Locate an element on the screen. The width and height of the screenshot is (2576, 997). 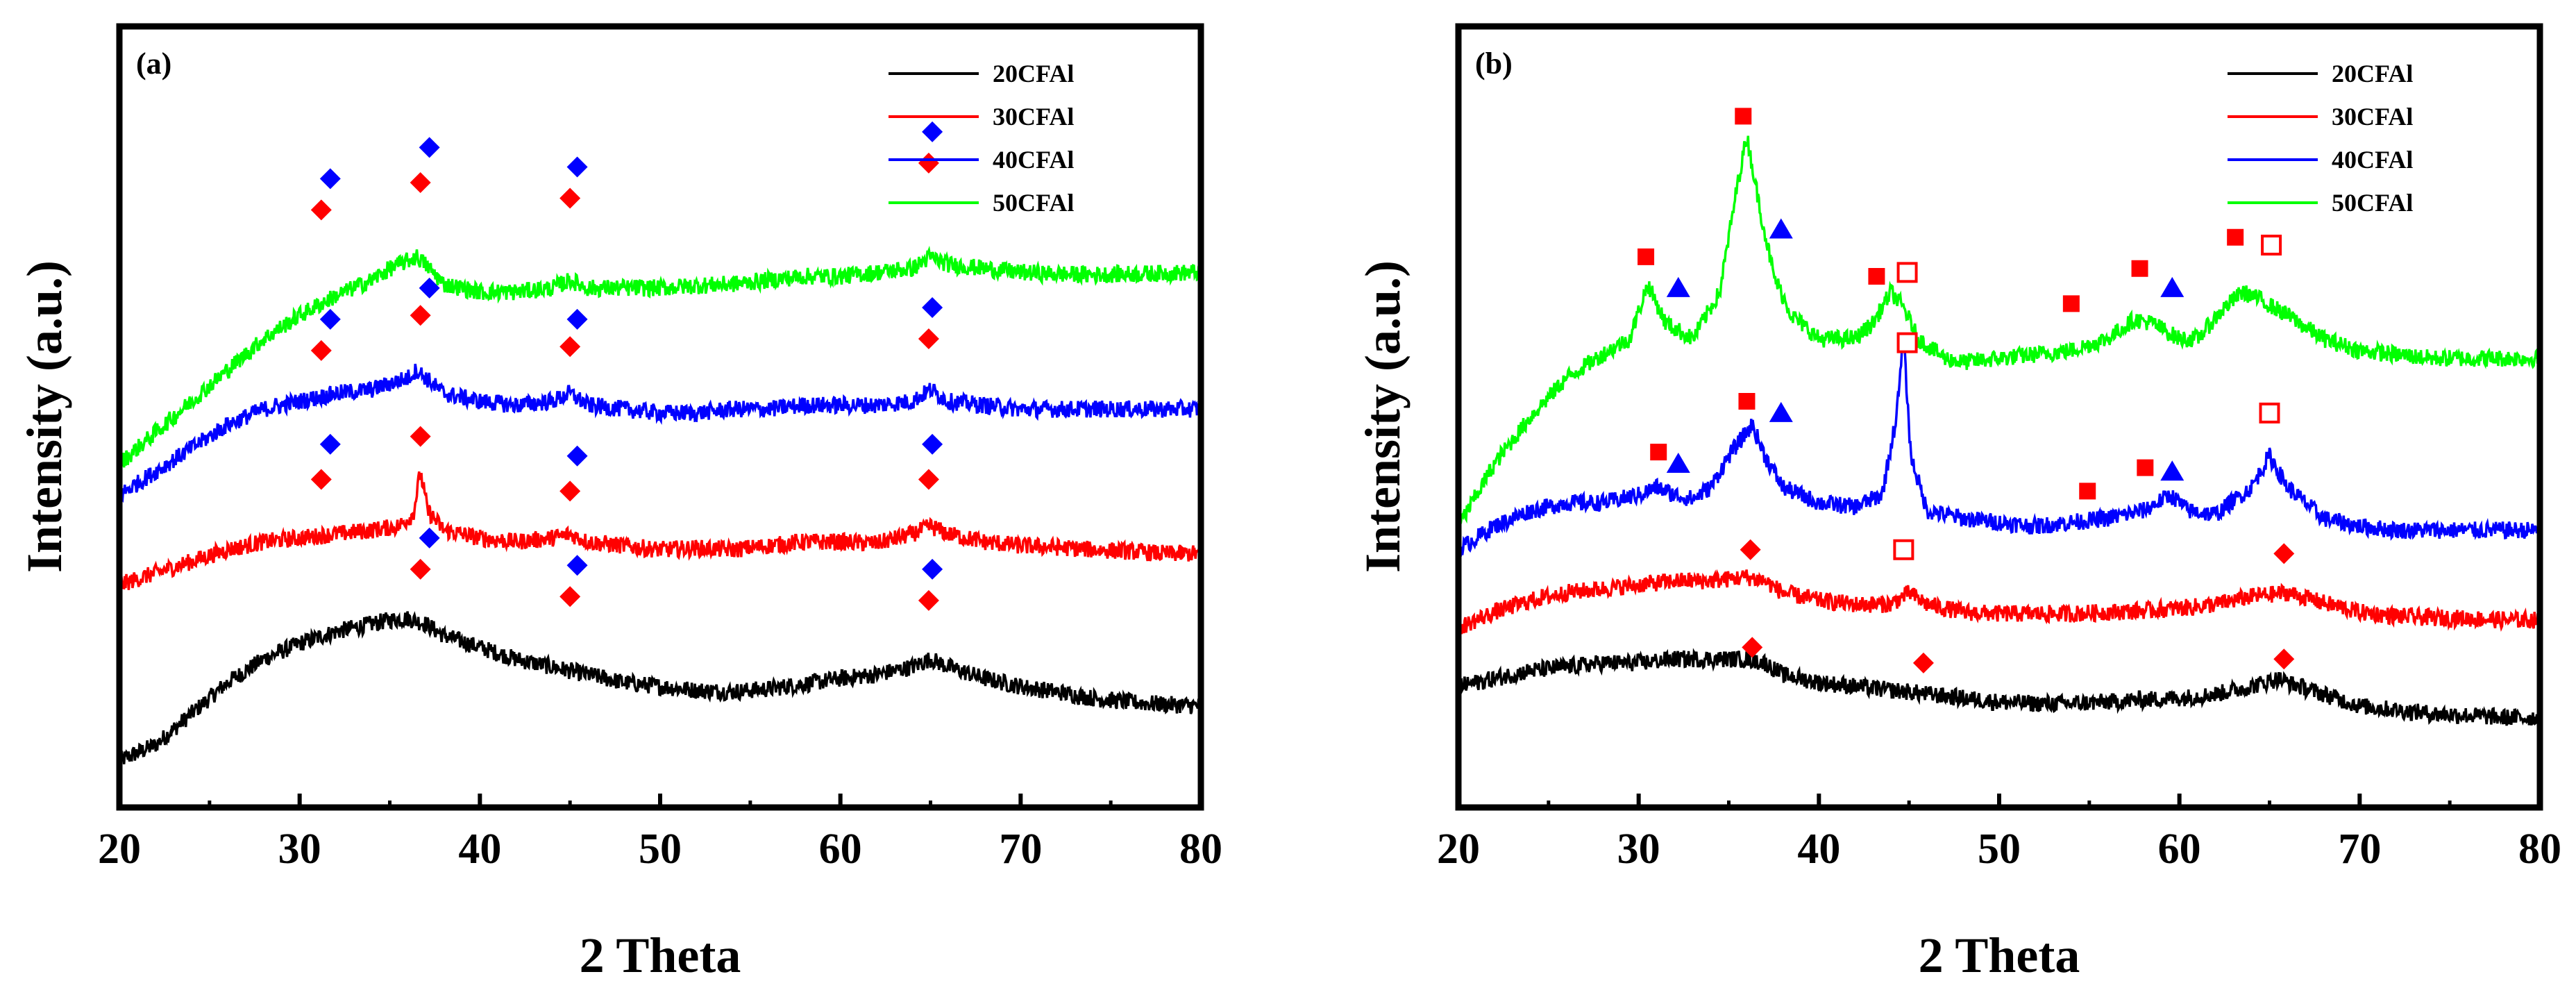
panel-a-ticks: 20 30 40 50 60 70 80 is located at coordinates (660, 833).